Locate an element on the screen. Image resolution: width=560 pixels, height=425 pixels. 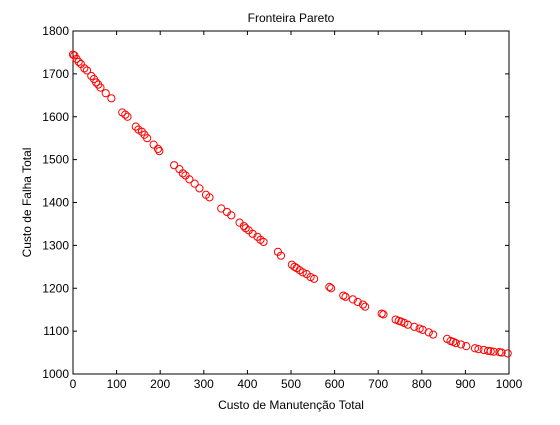
y-tick-label: 1800 is located at coordinates (55, 31).